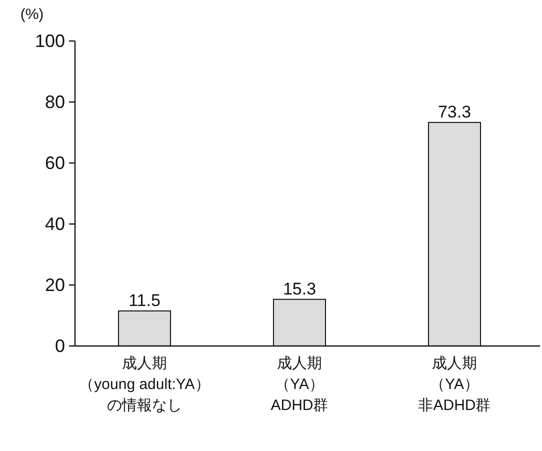 The image size is (542, 451). I want to click on y-tick-label: 40, so click(54, 224).